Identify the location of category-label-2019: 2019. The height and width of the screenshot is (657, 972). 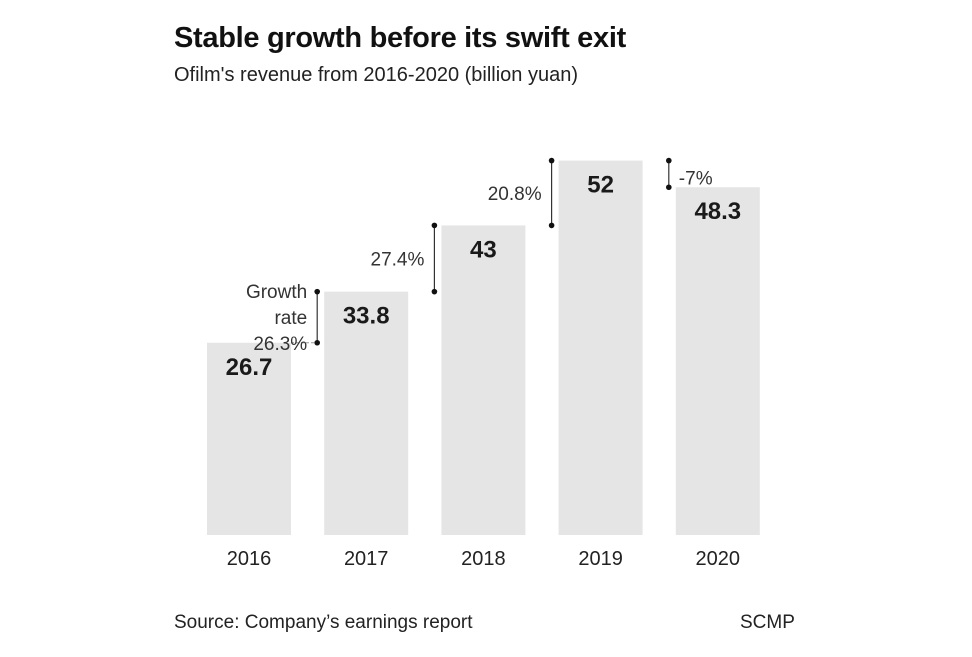
(600, 559).